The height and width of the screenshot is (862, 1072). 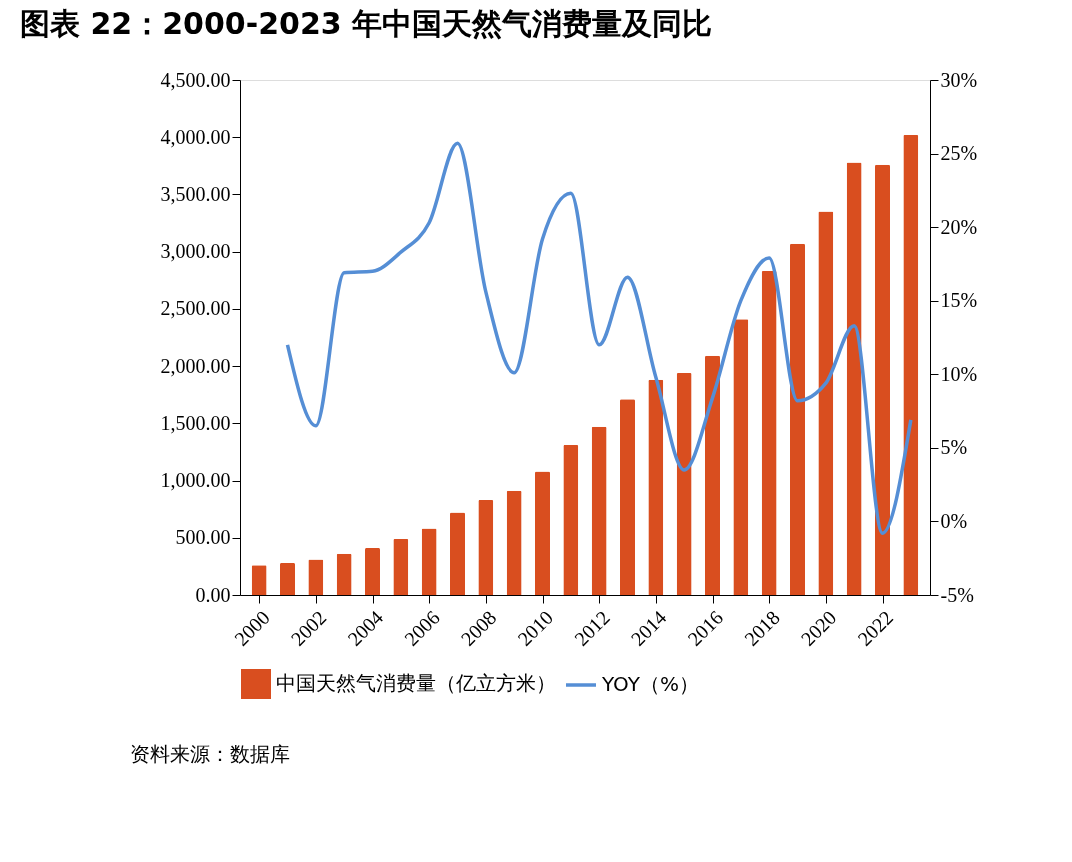 I want to click on y-tick-label: 3,500.00, so click(x=195, y=193).